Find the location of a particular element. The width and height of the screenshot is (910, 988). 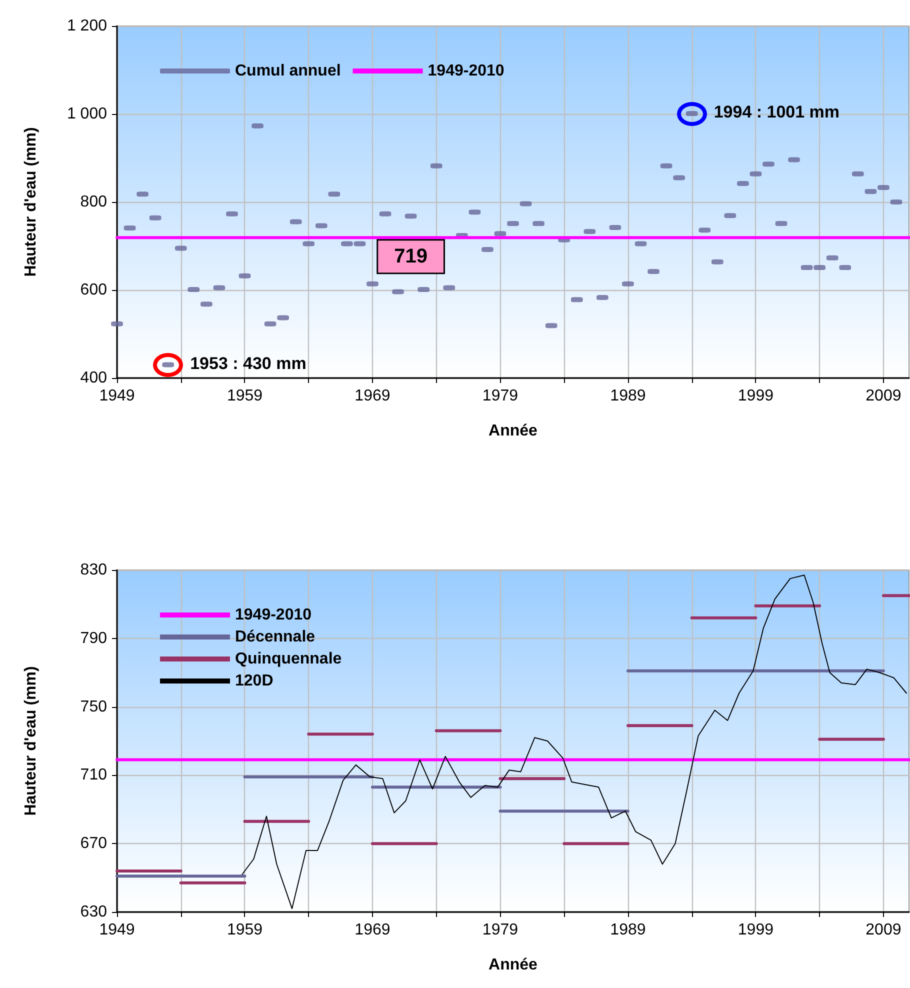

legend-label: Quinquennale is located at coordinates (288, 659).